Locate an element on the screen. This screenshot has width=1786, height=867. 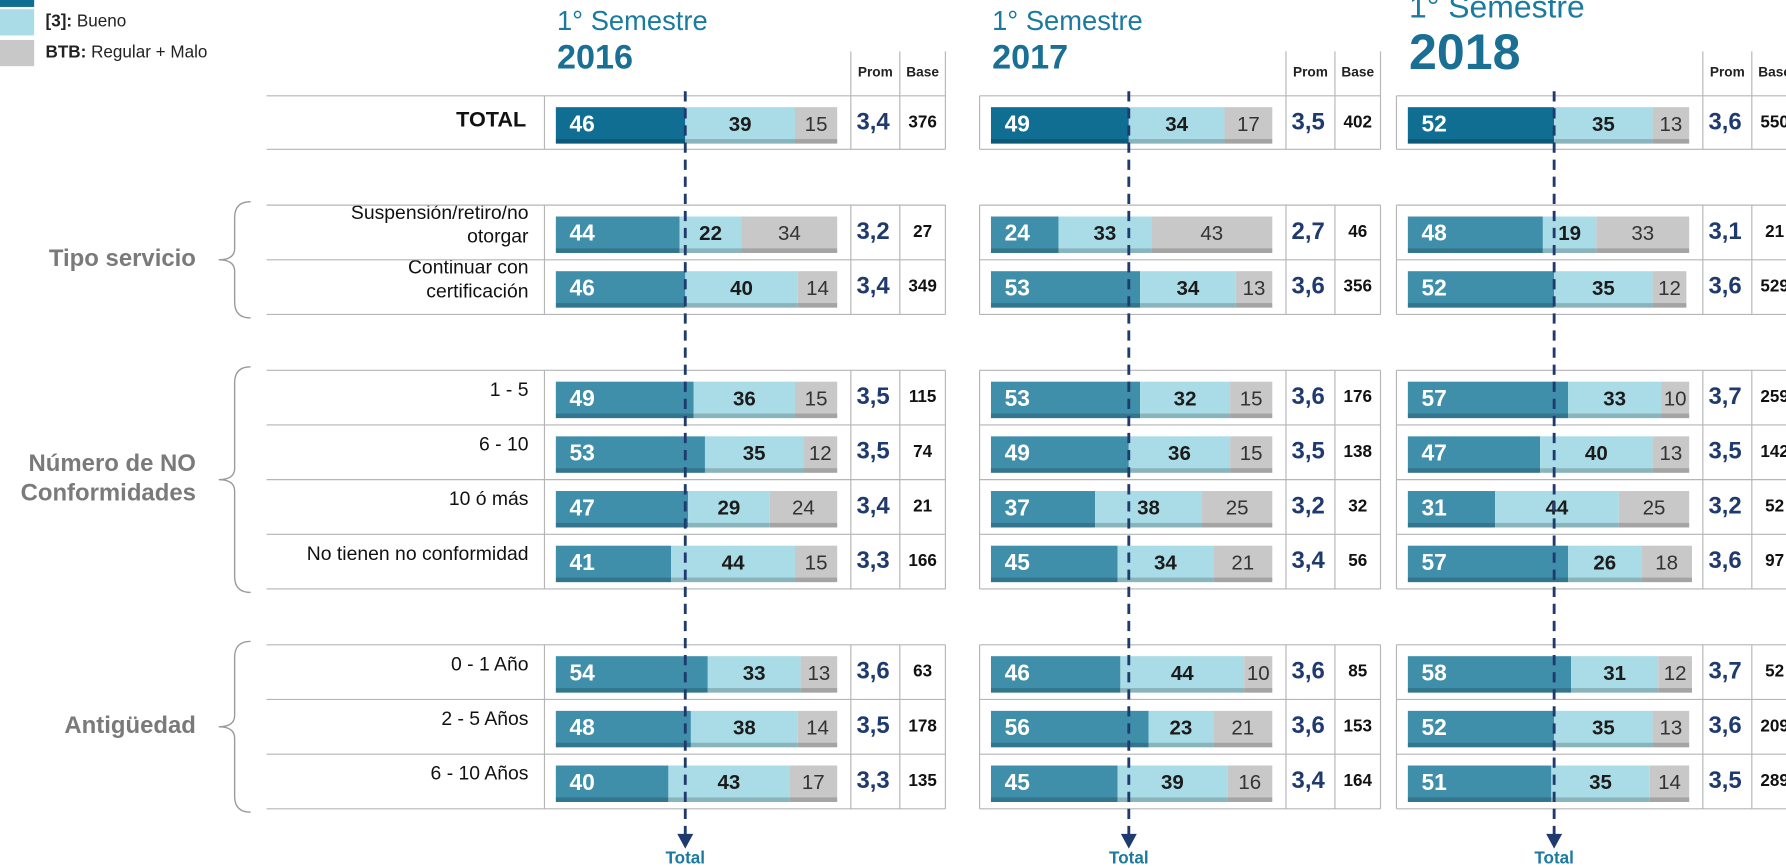
bar-label: 48 is located at coordinates (582, 727).